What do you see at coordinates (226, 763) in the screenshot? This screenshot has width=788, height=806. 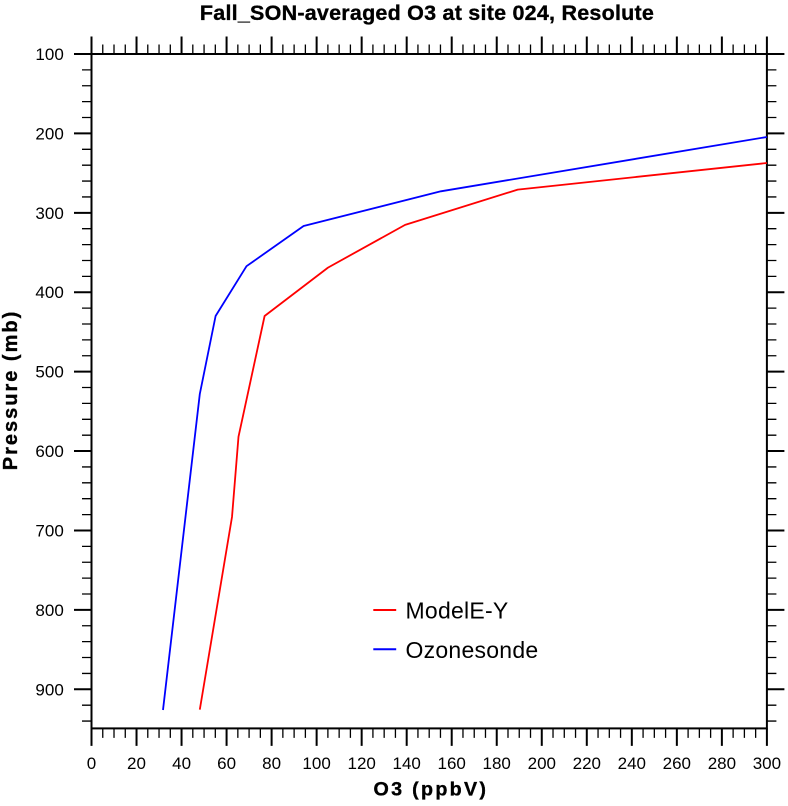 I see `svg-text: 60` at bounding box center [226, 763].